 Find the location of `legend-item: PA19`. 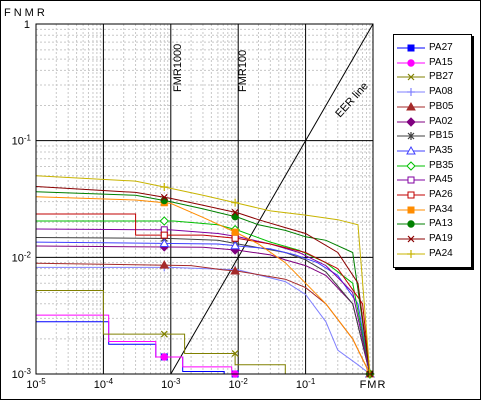

legend-item: PA19 is located at coordinates (432, 239).